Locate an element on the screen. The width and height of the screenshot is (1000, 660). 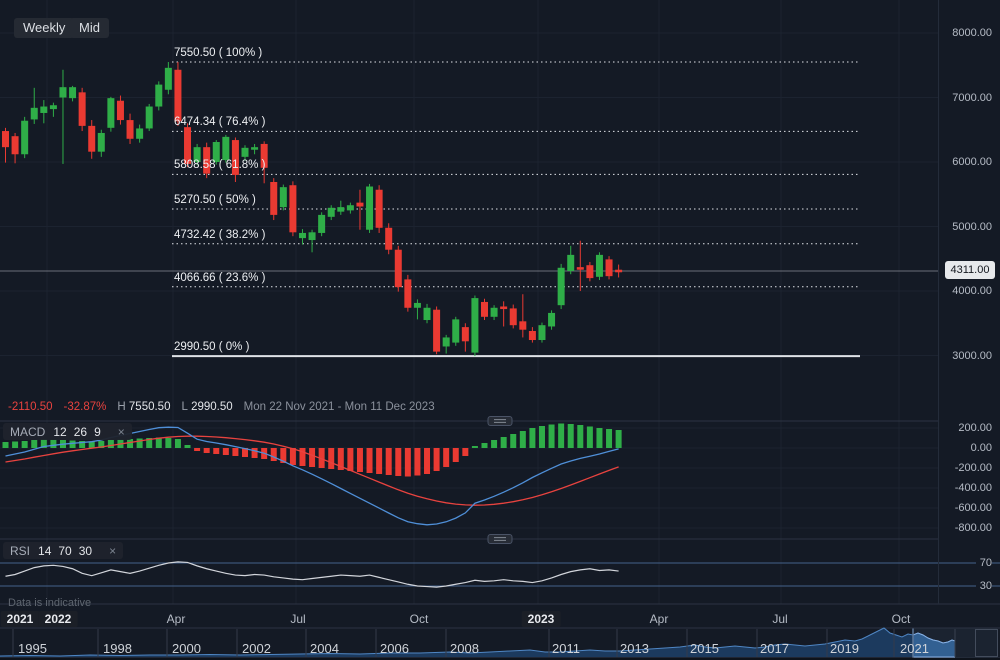
navigator-year-label: 2004 is located at coordinates (324, 648).